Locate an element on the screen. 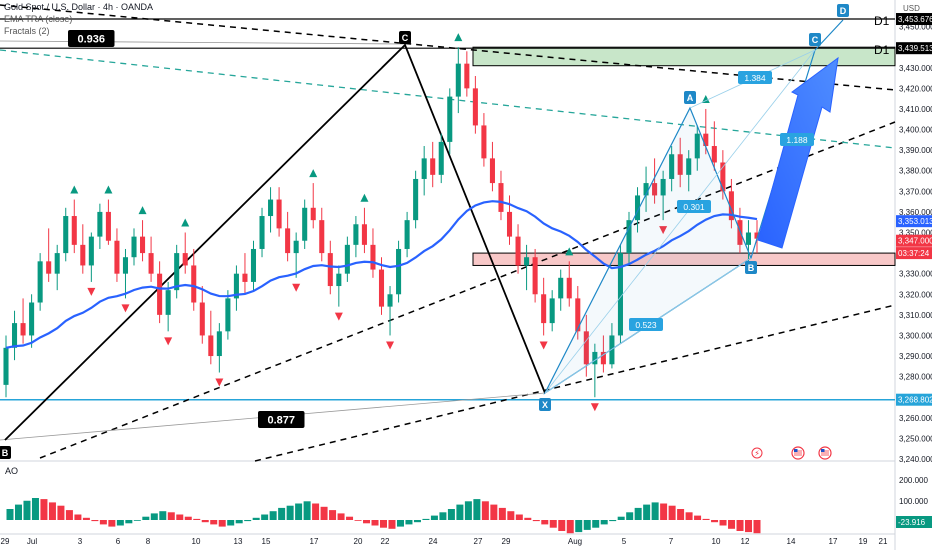 The image size is (932, 550). point-label-x is located at coordinates (545, 404).